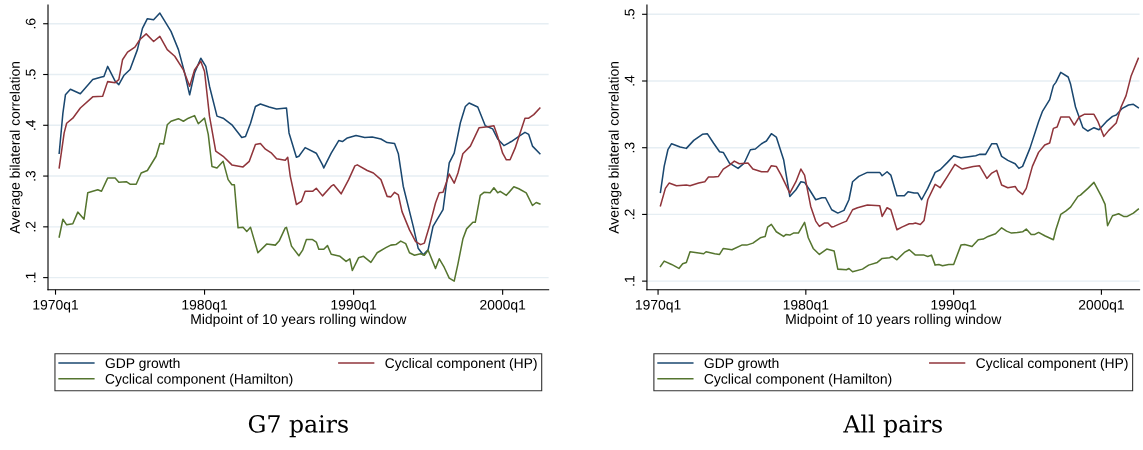 The height and width of the screenshot is (450, 1143). What do you see at coordinates (892, 426) in the screenshot?
I see `text: All pairs` at bounding box center [892, 426].